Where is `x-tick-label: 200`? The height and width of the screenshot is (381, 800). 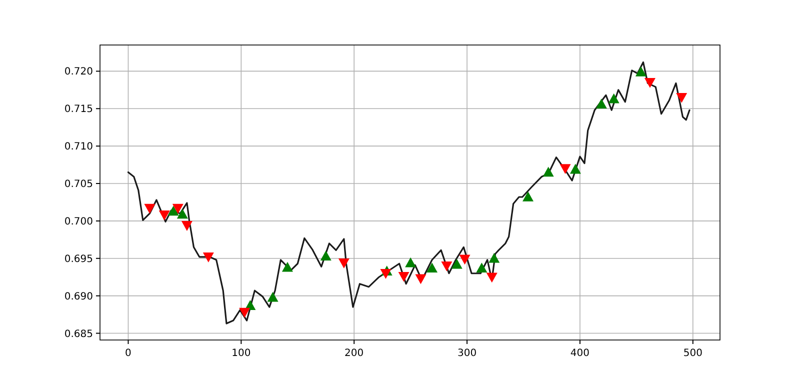 x-tick-label: 200 is located at coordinates (354, 353).